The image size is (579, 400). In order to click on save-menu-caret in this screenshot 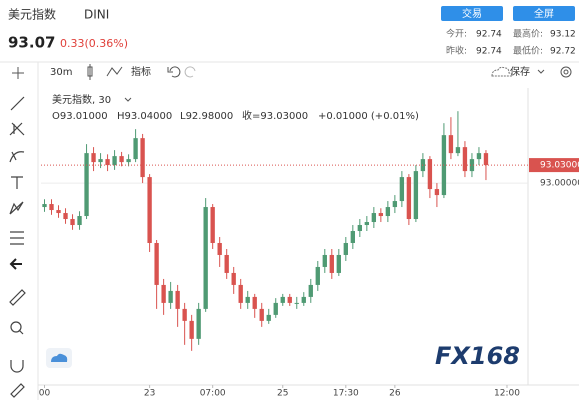, I will do `click(541, 71)`.